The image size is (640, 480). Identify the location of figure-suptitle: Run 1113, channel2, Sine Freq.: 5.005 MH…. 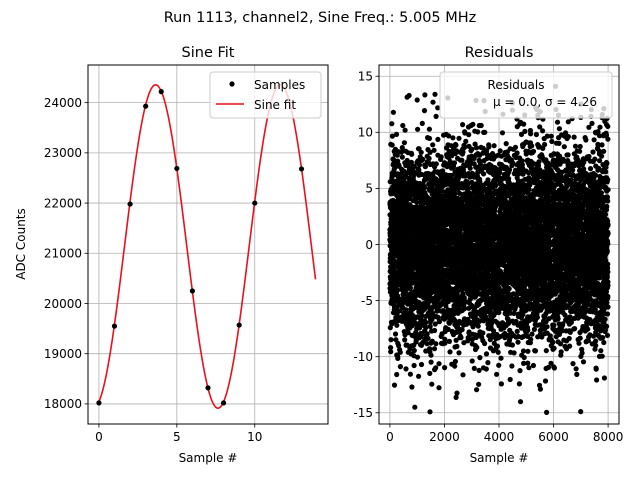
(320, 18).